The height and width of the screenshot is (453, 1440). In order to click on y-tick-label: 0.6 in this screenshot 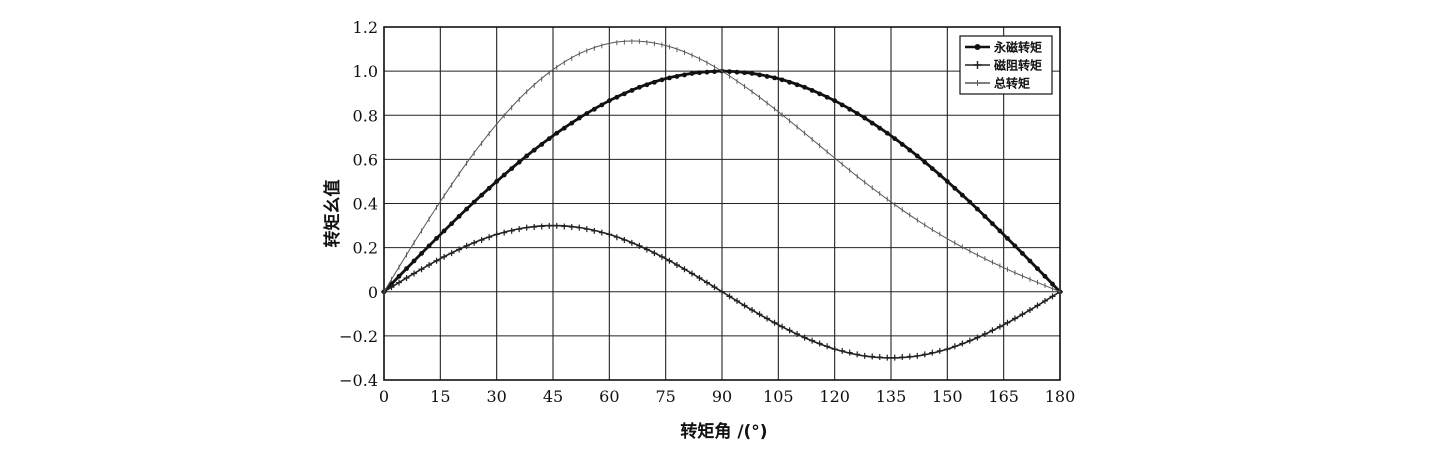, I will do `click(365, 159)`.